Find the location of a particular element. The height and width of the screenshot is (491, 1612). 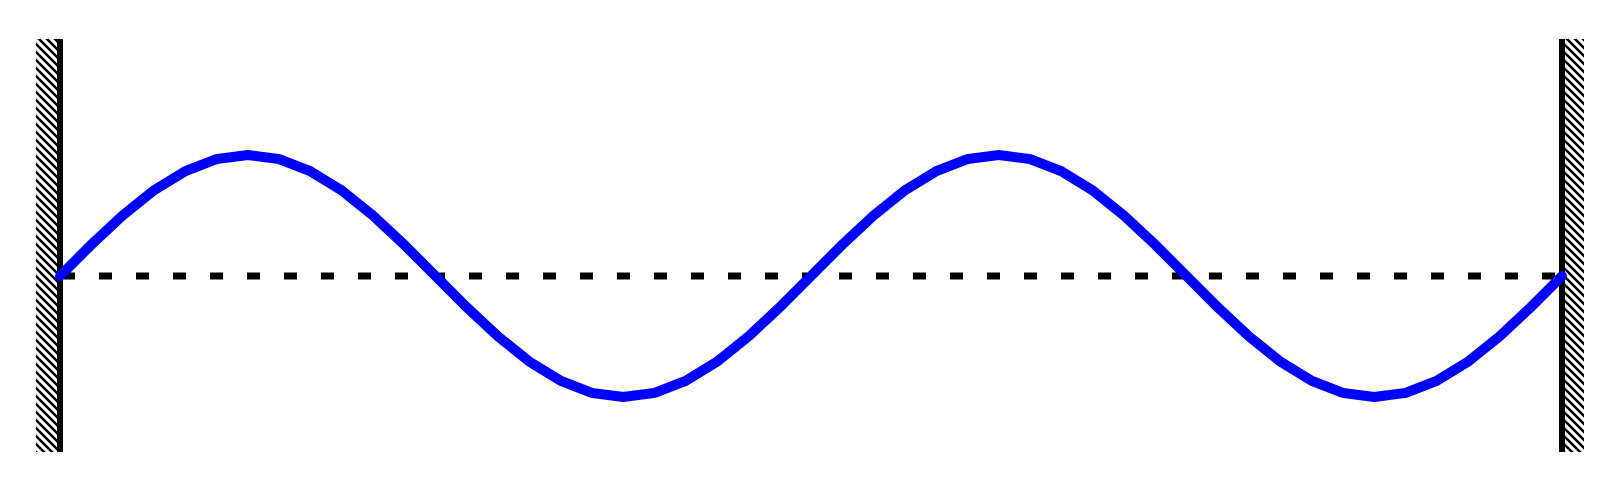

left-wall-hatch is located at coordinates (48, 245).